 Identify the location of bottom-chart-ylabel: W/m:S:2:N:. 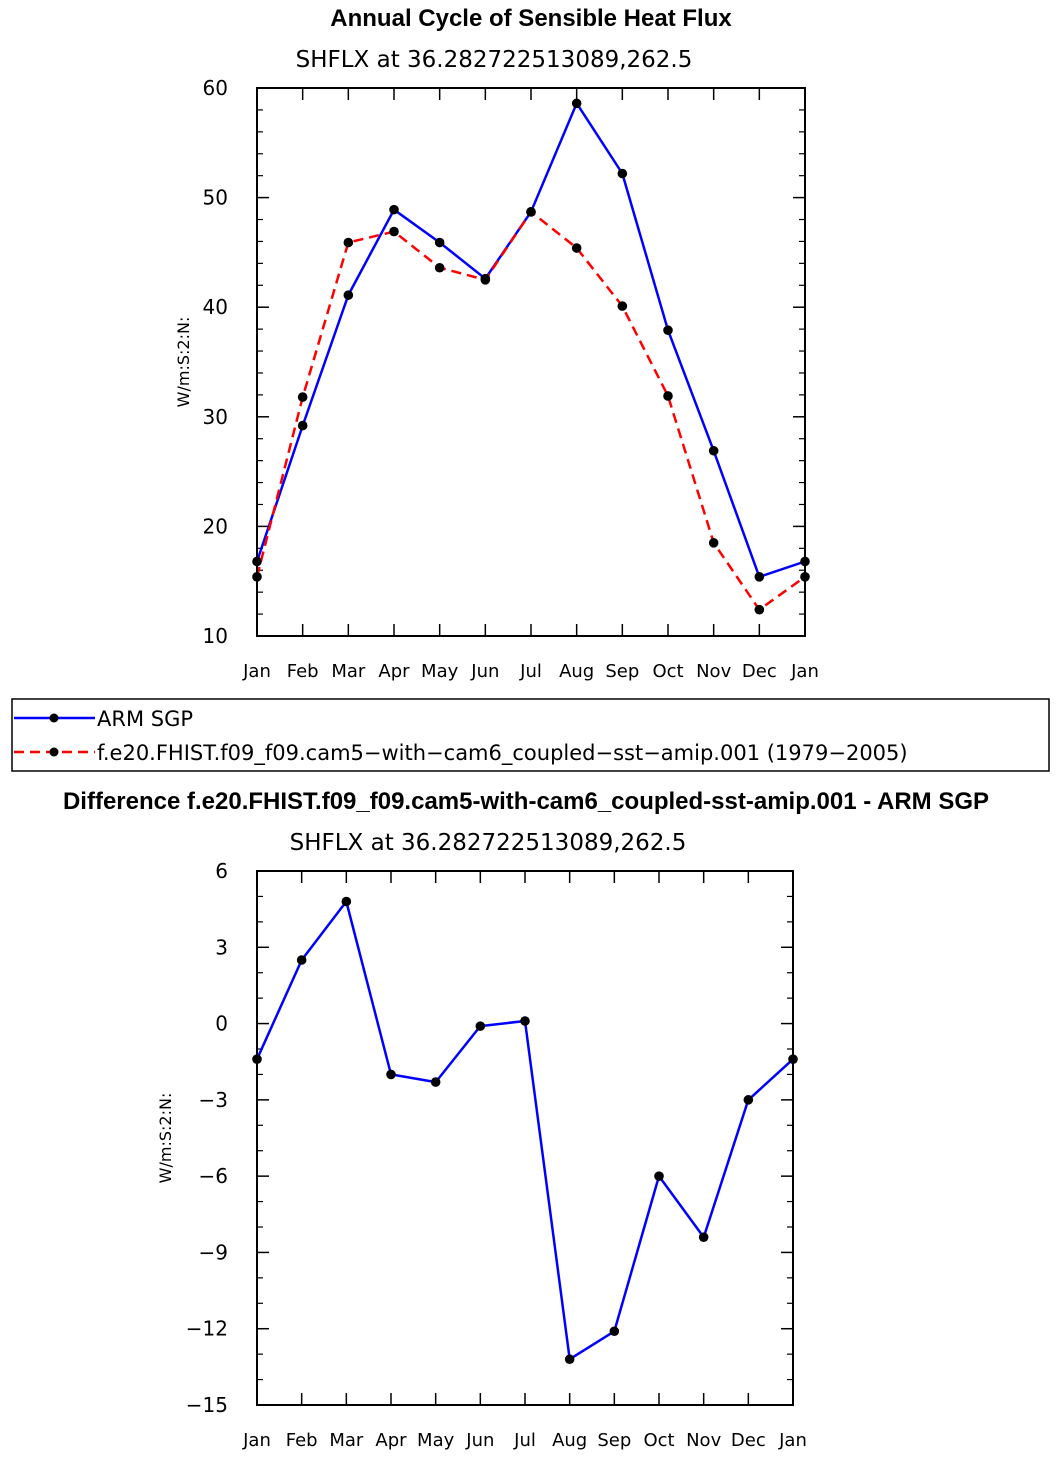
(165, 1138).